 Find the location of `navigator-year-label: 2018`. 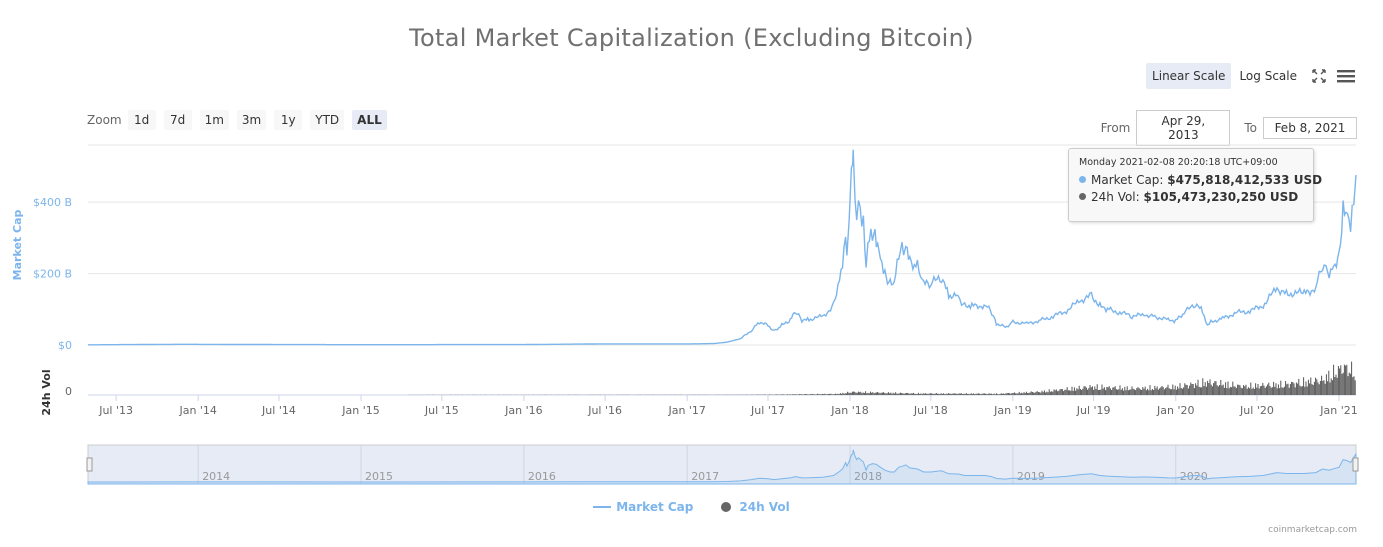

navigator-year-label: 2018 is located at coordinates (868, 476).